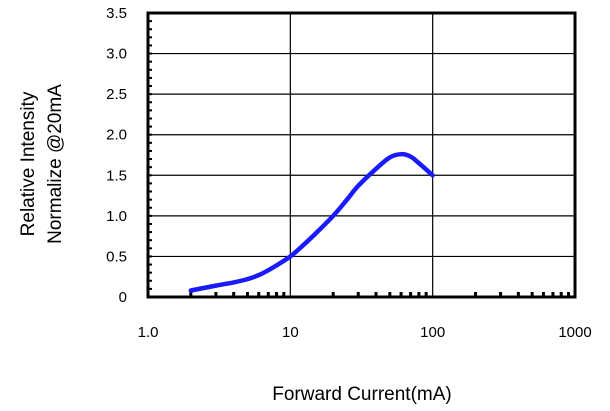 The height and width of the screenshot is (411, 610). What do you see at coordinates (28, 163) in the screenshot?
I see `y-axis-title-line1: Relative Intensity` at bounding box center [28, 163].